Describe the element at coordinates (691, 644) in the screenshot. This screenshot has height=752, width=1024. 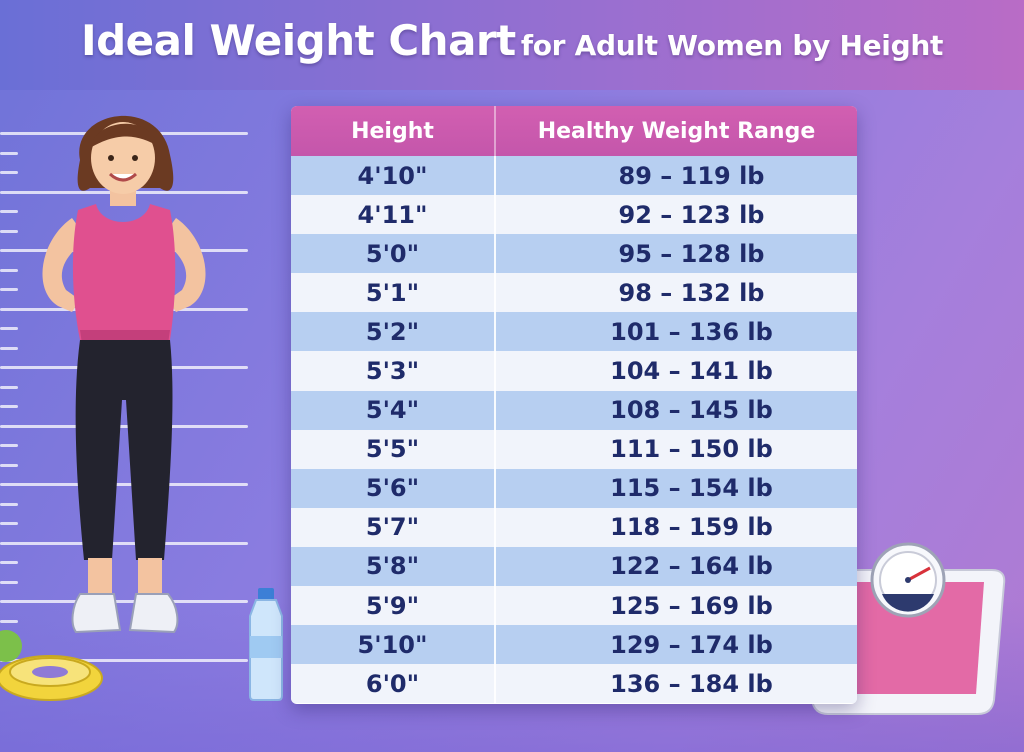
I see `weight-range-cell: 129 – 174 lb` at that location.